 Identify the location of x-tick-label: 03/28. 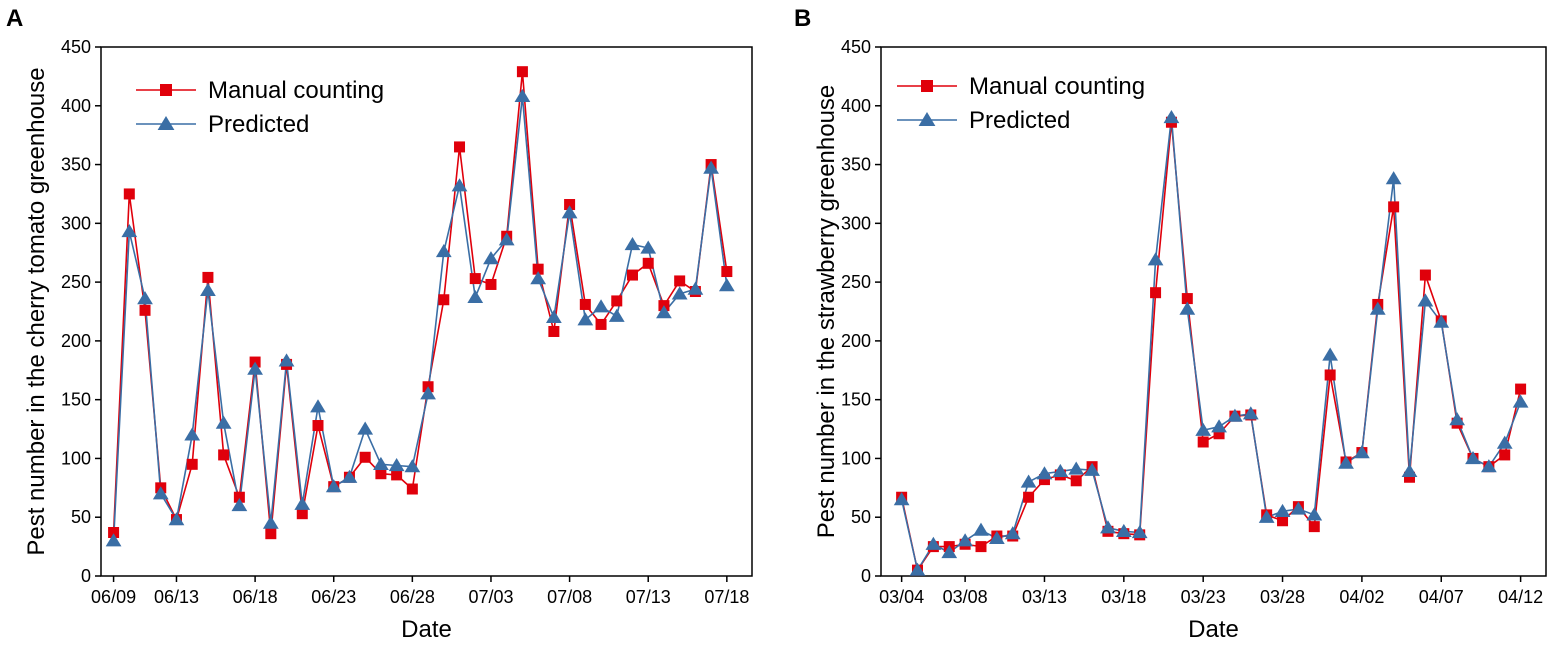
(1282, 597).